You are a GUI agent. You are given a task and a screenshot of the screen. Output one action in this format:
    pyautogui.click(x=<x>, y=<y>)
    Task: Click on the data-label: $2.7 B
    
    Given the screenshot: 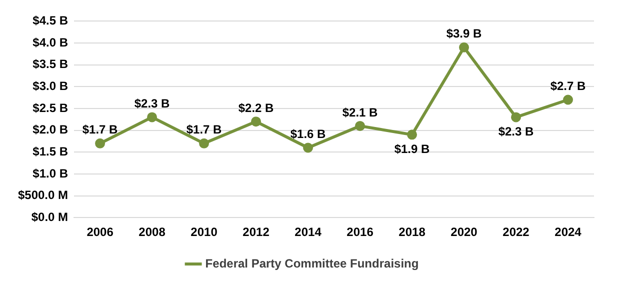 What is the action you would take?
    pyautogui.click(x=568, y=86)
    